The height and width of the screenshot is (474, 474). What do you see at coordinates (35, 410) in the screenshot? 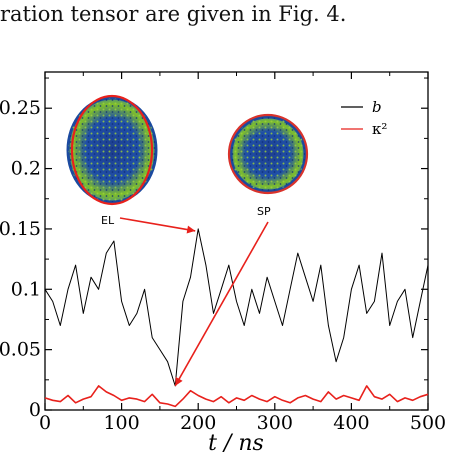
I see `y-tick-label: 0` at bounding box center [35, 410].